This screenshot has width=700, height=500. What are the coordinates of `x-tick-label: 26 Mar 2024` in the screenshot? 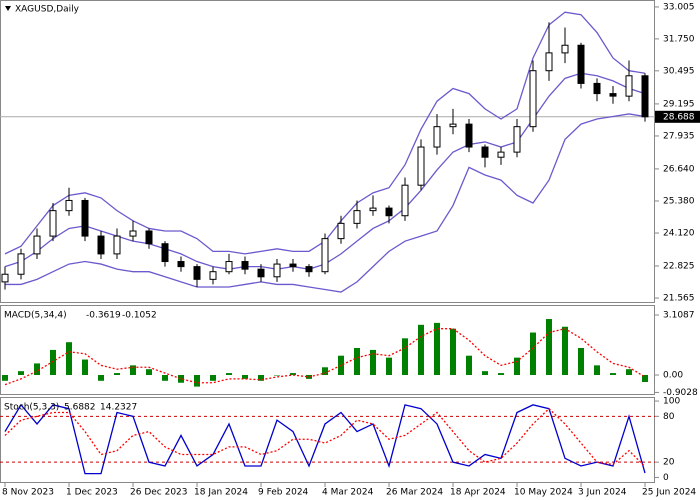 It's located at (414, 493).